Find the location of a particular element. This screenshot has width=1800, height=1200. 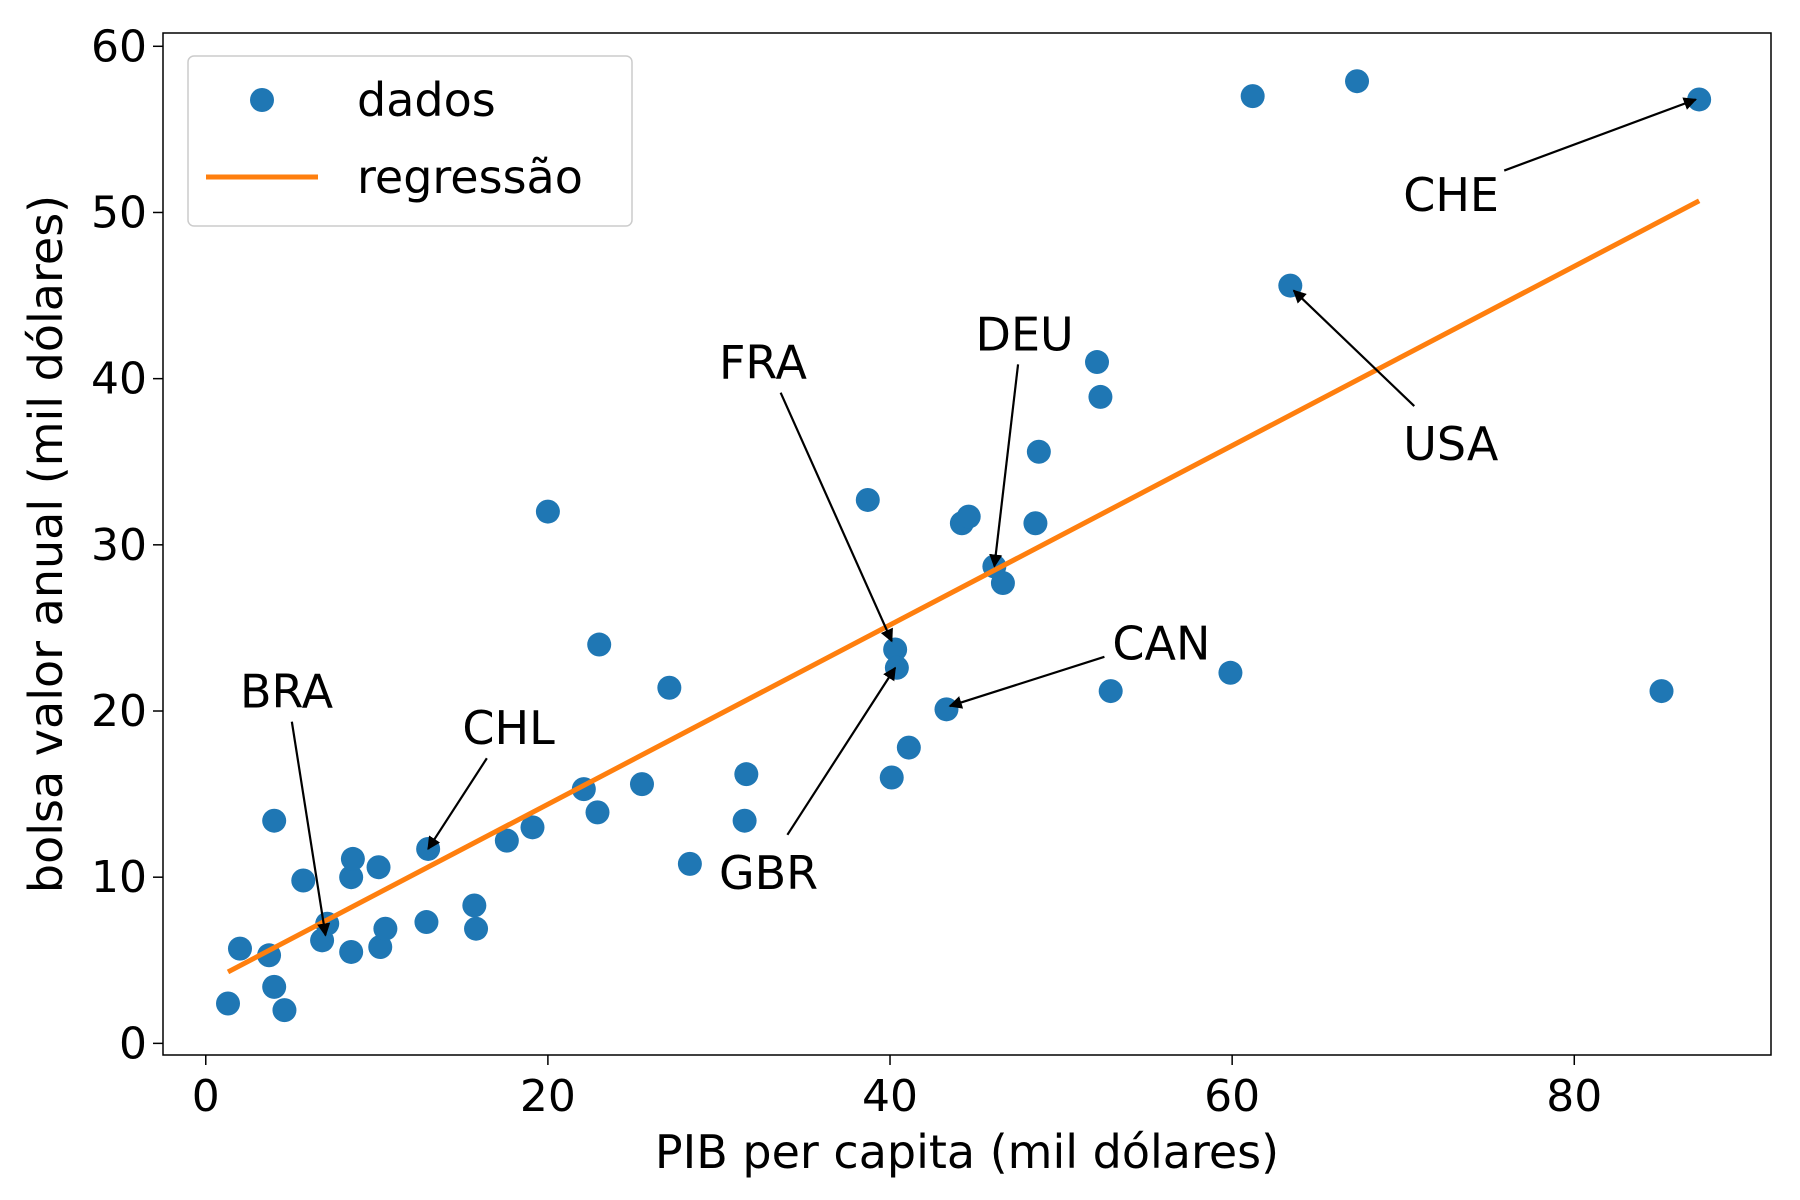

annotation-arrow-can is located at coordinates (1026, 682).